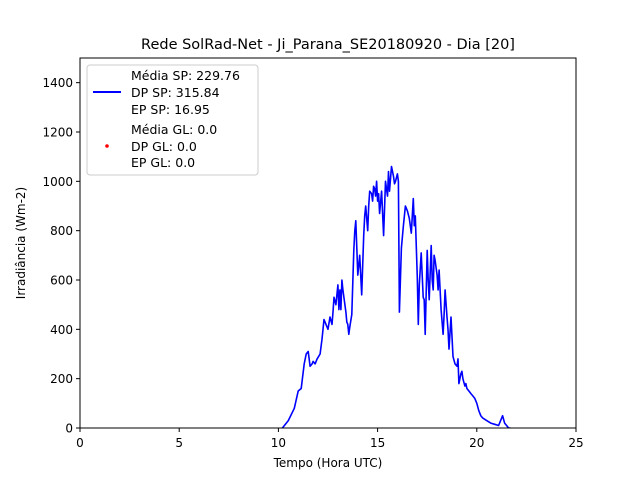  Describe the element at coordinates (185, 75) in the screenshot. I see `legend-label-sp-mean: Média SP: 229.76` at that location.